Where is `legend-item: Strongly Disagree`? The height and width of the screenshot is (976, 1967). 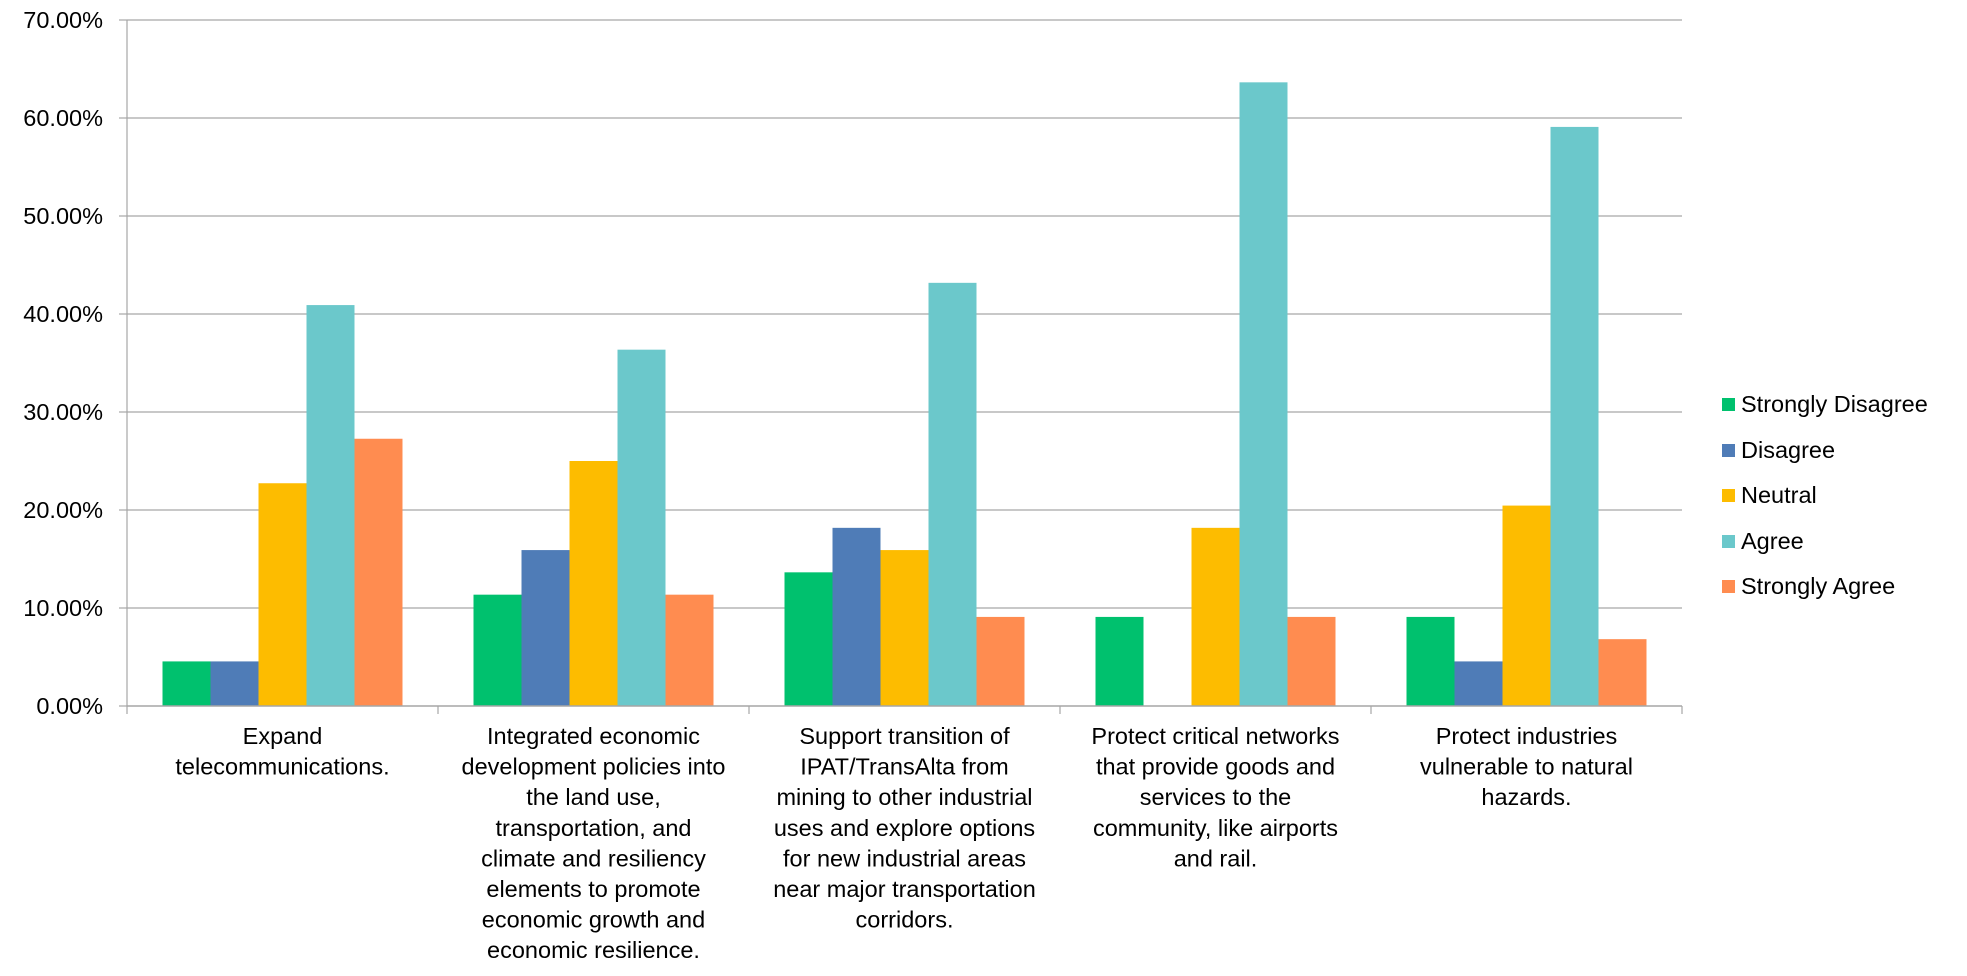 legend-item: Strongly Disagree is located at coordinates (1842, 405).